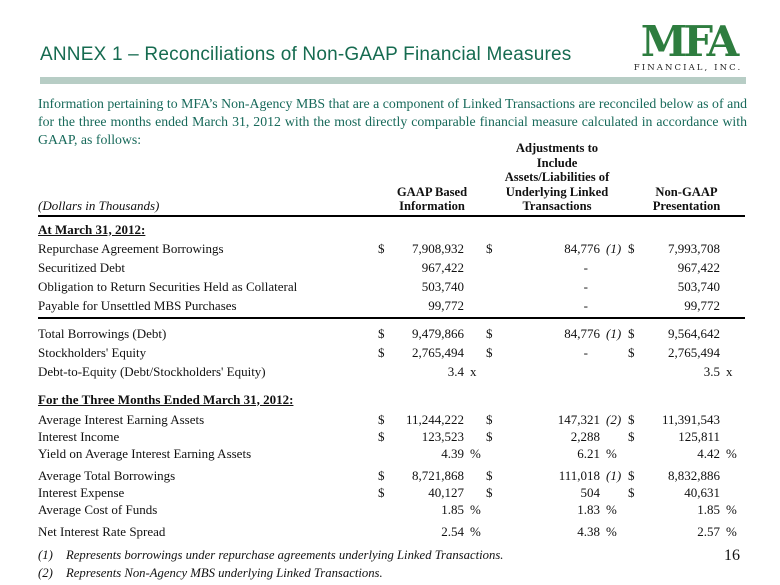 The width and height of the screenshot is (780, 585). Describe the element at coordinates (81, 492) in the screenshot. I see `row-label: Interest Expense` at that location.